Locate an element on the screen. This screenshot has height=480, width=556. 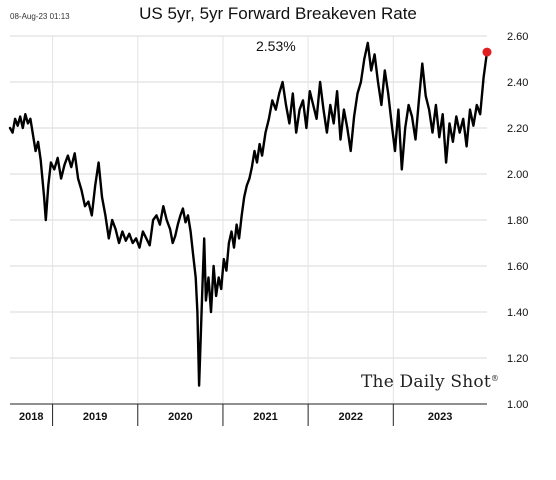
brand-name: The Daily Shot is located at coordinates (426, 382).